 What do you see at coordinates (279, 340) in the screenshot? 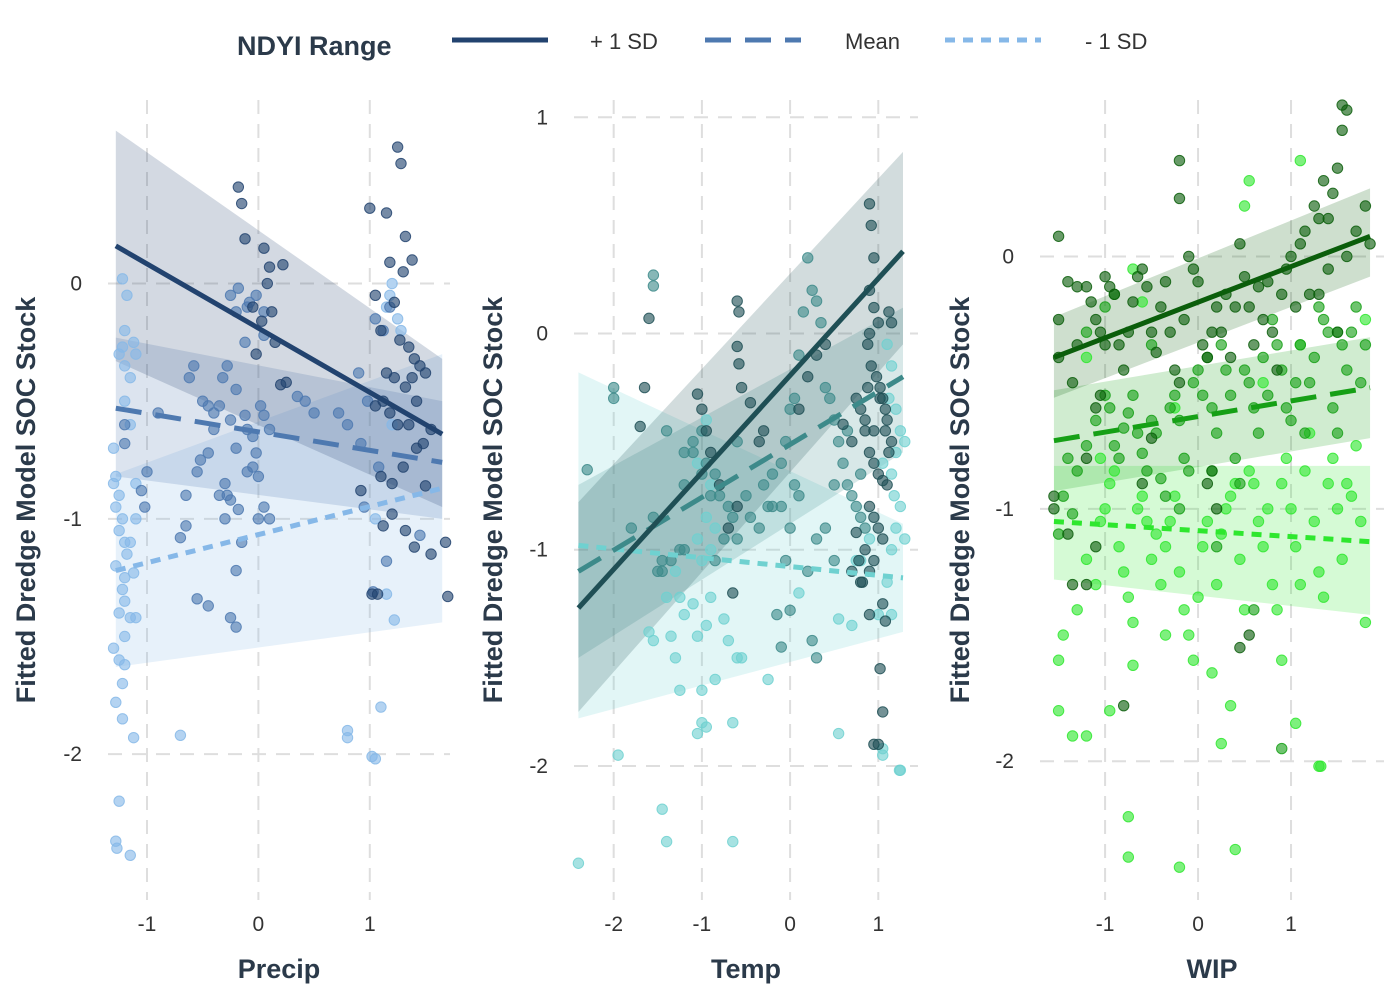
I see `fit-line-plus-1sd` at bounding box center [279, 340].